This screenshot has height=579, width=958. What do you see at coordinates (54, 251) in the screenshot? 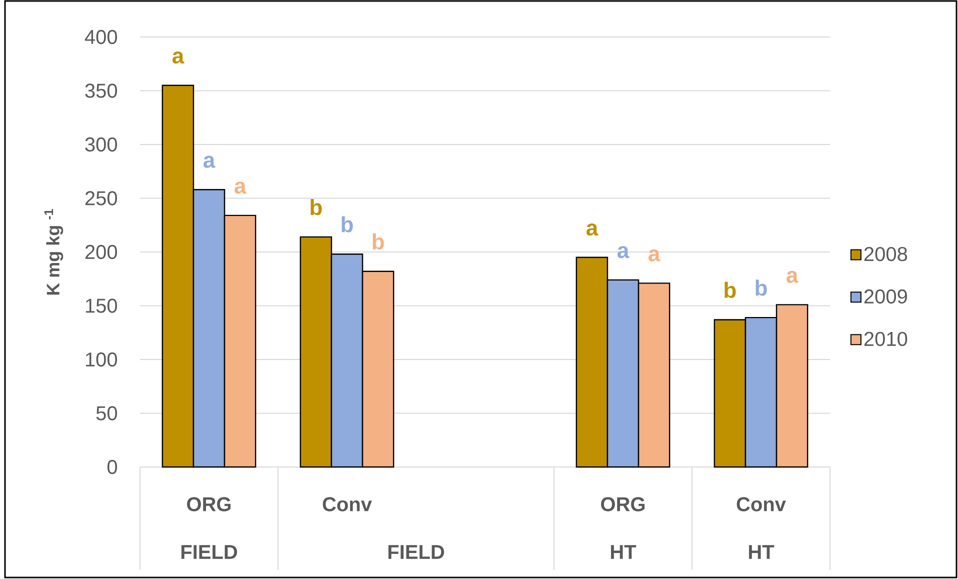
I see `y-axis-title: K mg kg $^{-1}$` at bounding box center [54, 251].